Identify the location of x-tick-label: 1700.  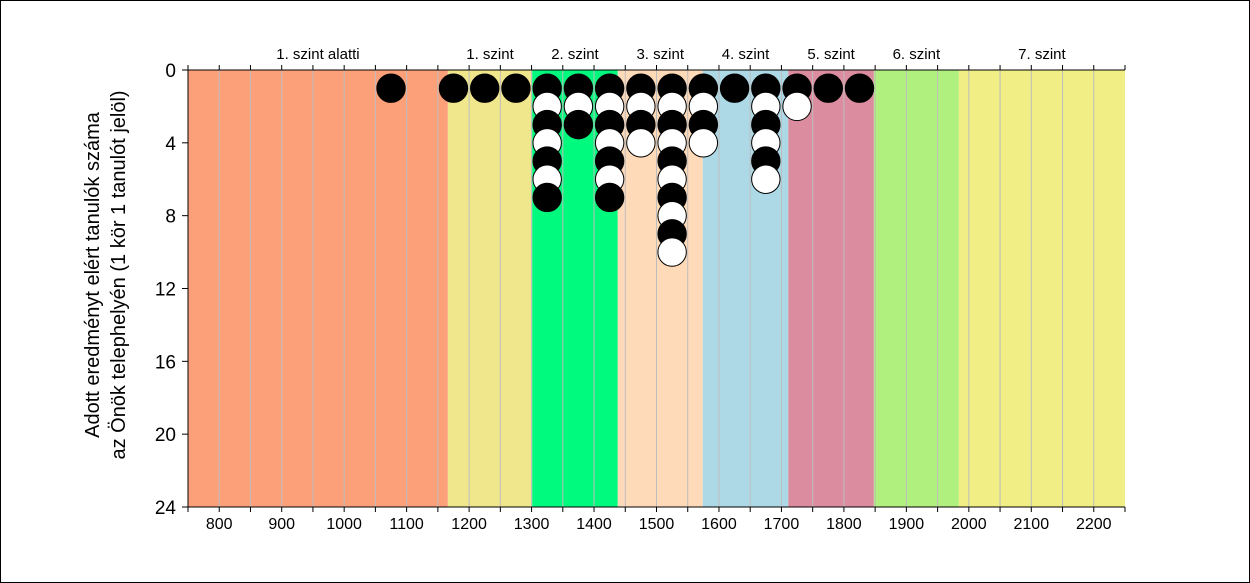
(782, 524).